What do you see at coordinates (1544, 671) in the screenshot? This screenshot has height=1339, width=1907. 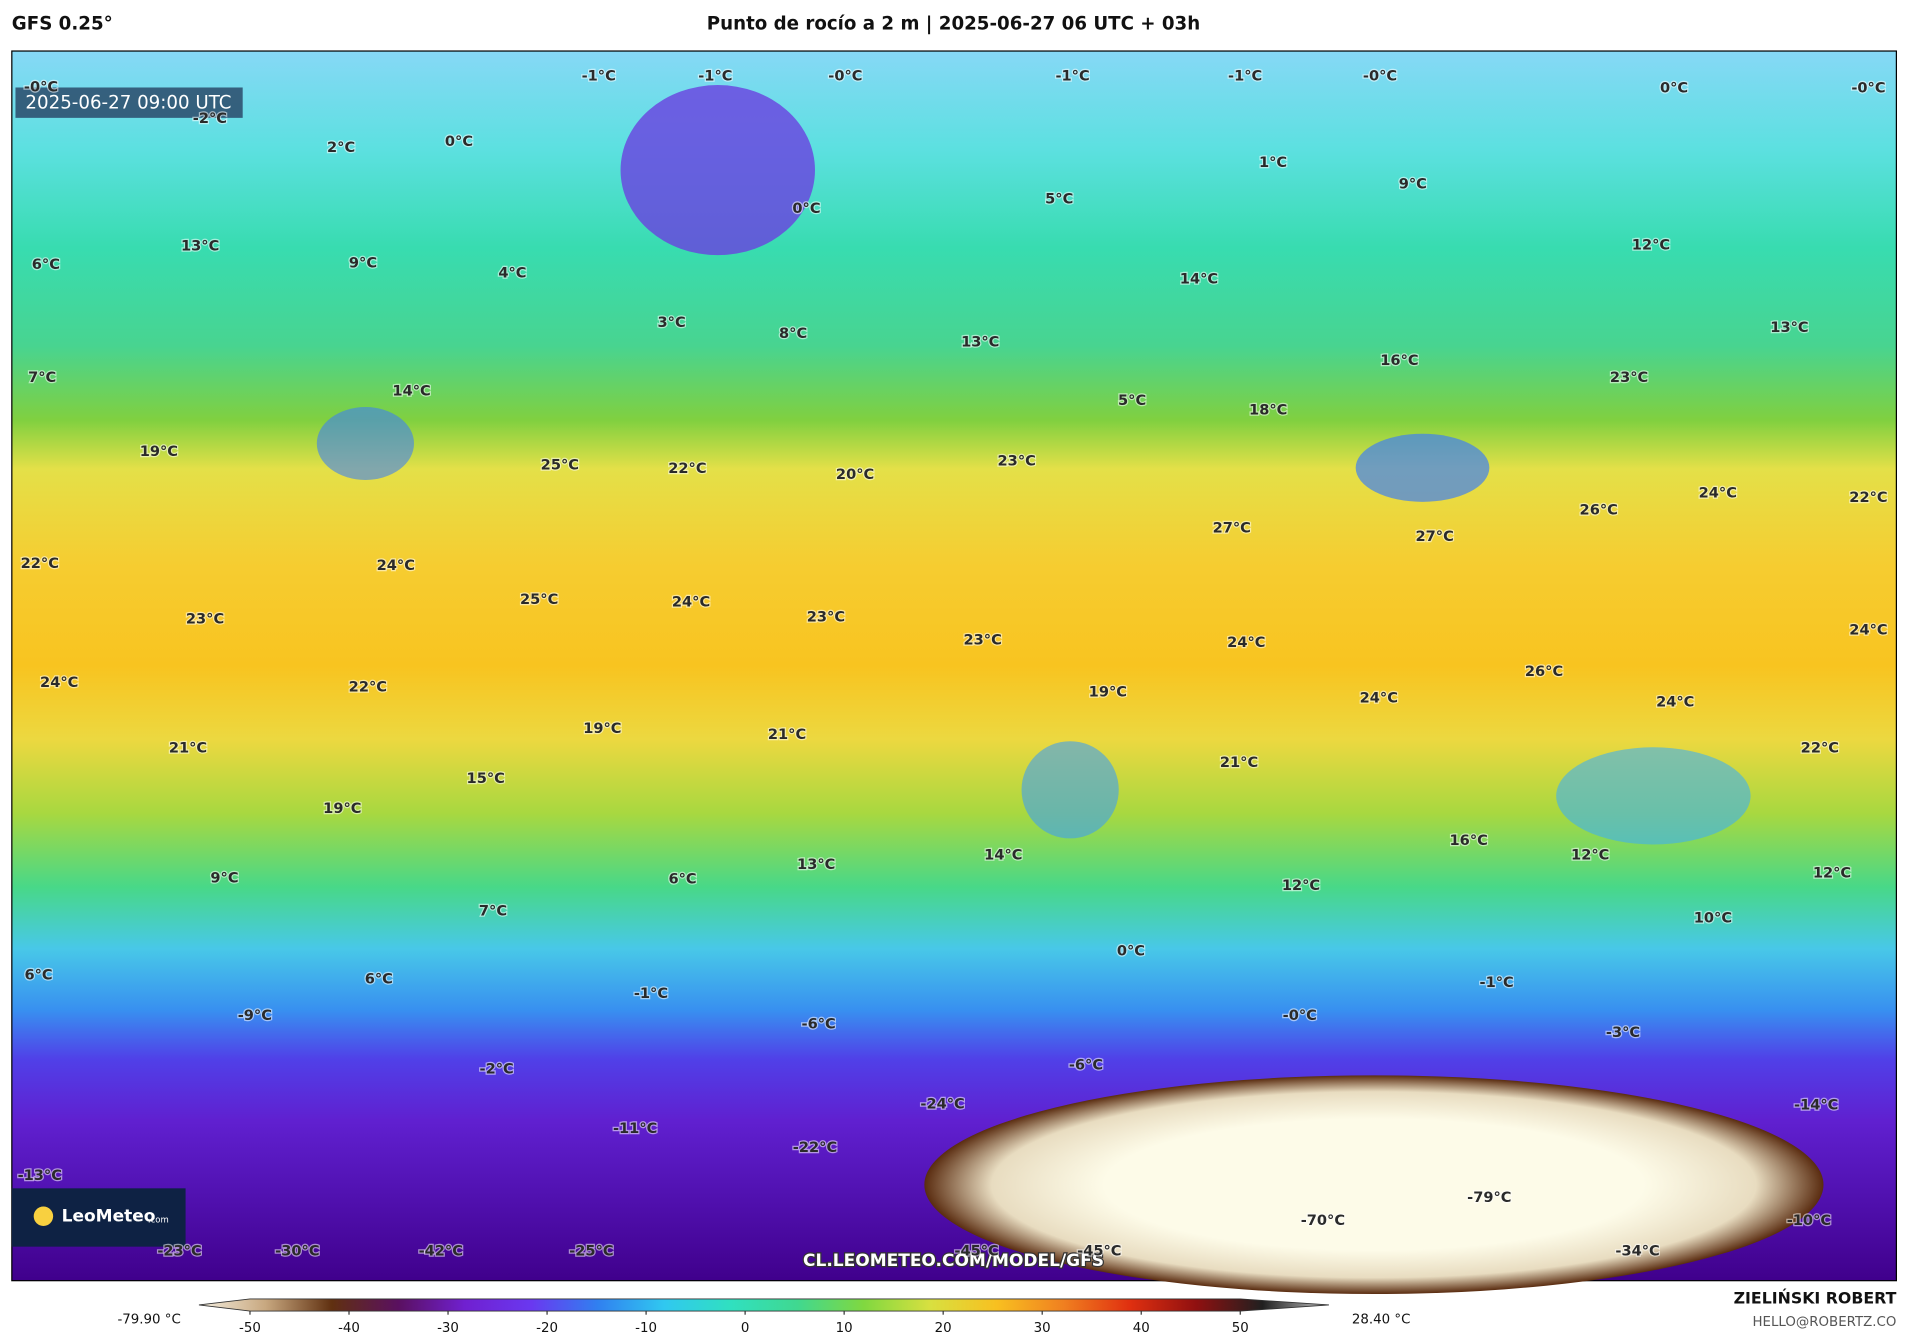 I see `dewpoint-label: 26°C` at bounding box center [1544, 671].